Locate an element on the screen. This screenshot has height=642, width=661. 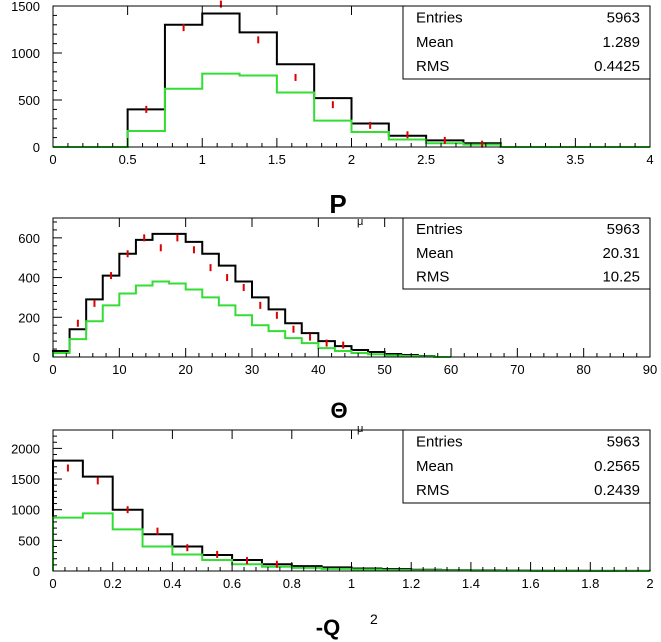
x-tick-label: 3.5 is located at coordinates (575, 159).